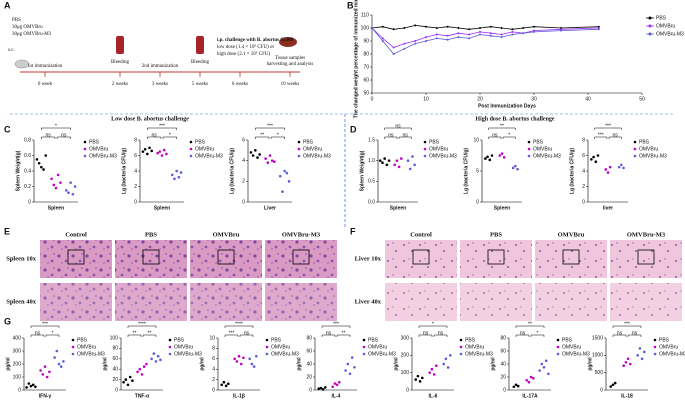 Image resolution: width=685 pixels, height=413 pixels. I want to click on column-label: OMVBru, so click(226, 234).